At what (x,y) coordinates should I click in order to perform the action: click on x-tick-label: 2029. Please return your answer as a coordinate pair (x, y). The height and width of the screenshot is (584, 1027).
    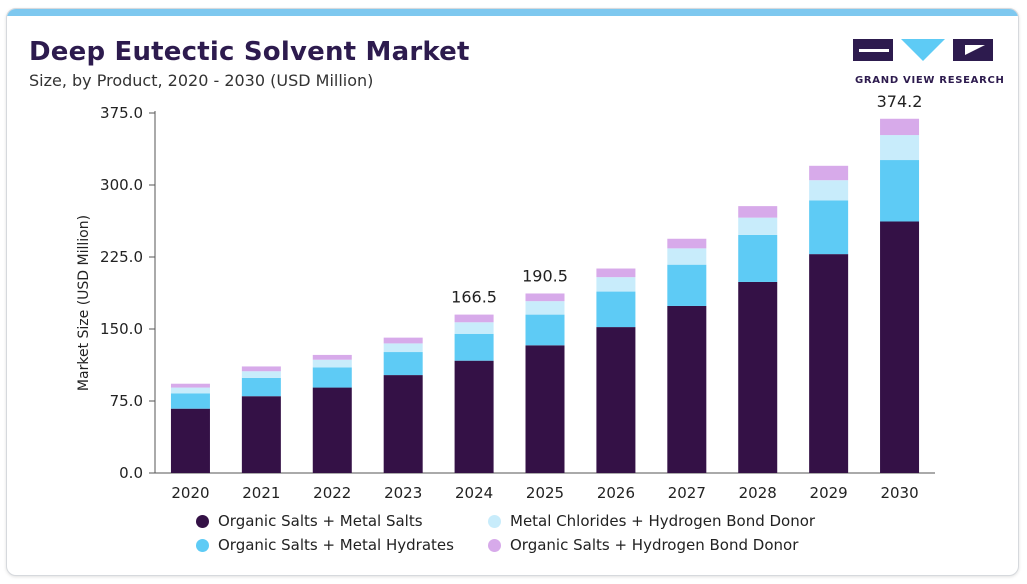
    Looking at the image, I should click on (829, 493).